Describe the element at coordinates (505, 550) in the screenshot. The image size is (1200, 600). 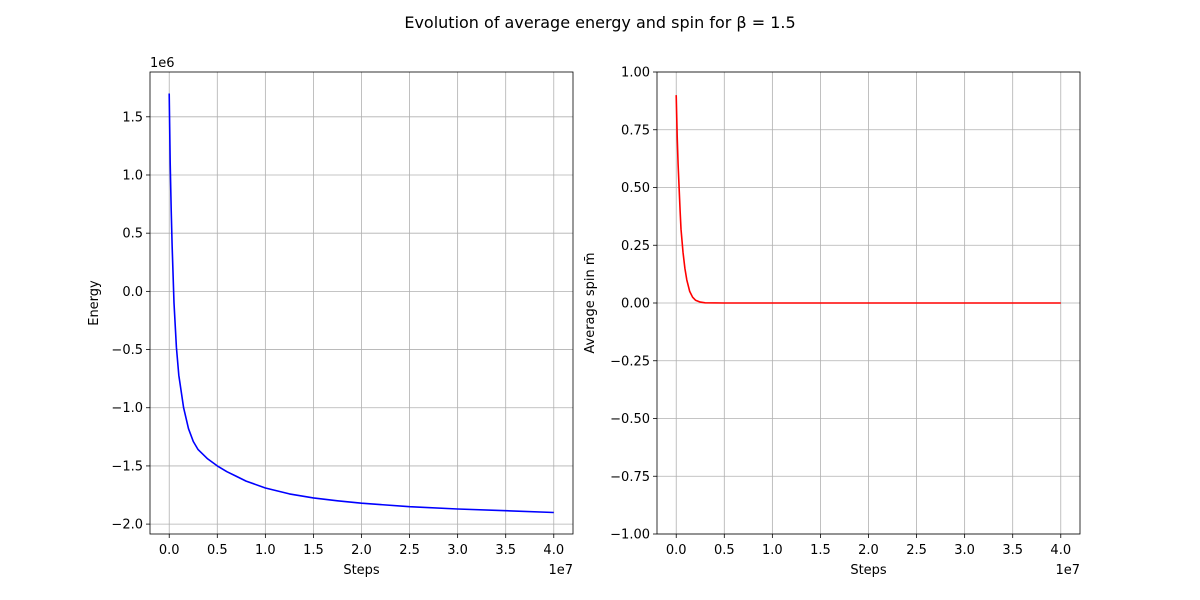
I see `energy-x-tick-label: 3.5` at that location.